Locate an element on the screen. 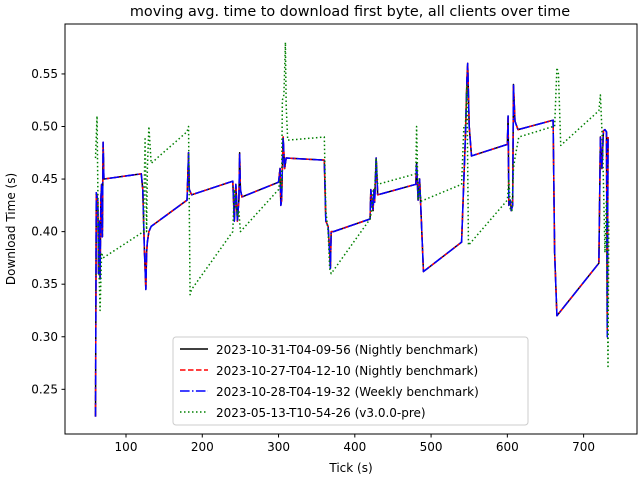 The image size is (640, 480). y-tick-label: 0.35 is located at coordinates (44, 284).